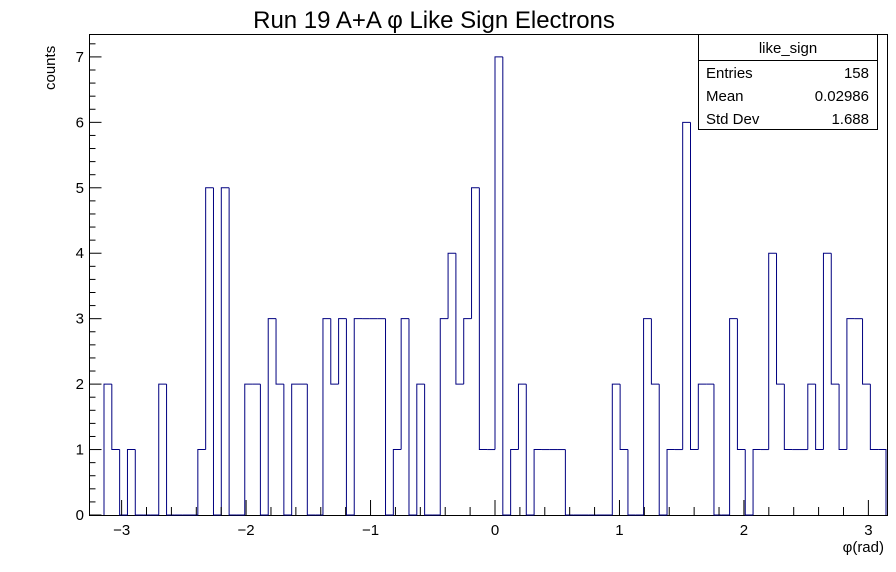 This screenshot has height=572, width=896. I want to click on y-tick-label: 4, so click(80, 253).